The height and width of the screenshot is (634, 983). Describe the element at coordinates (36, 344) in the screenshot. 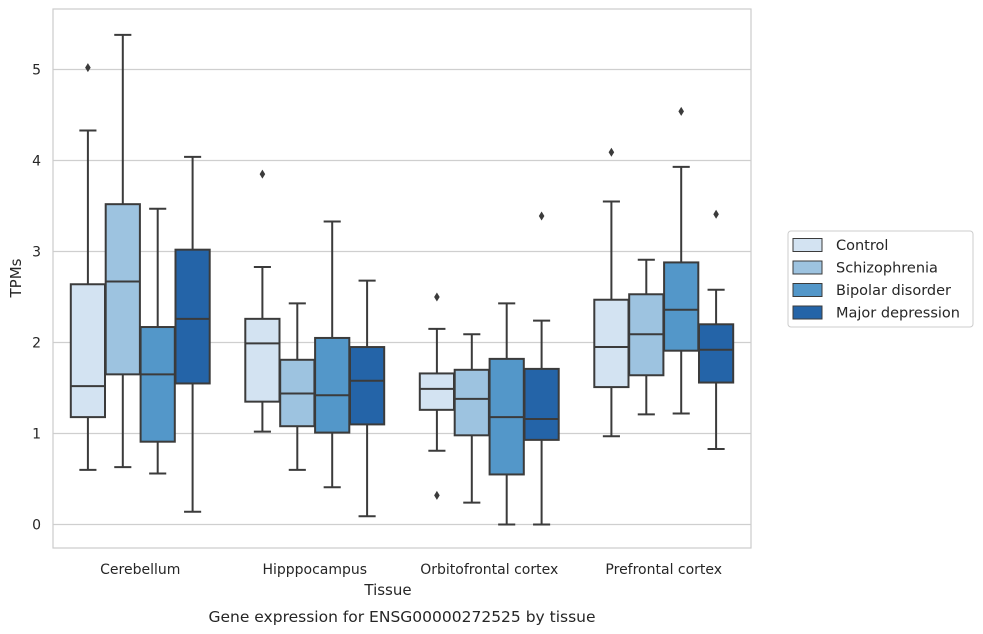

I see `y-tick-label-2: 2` at that location.